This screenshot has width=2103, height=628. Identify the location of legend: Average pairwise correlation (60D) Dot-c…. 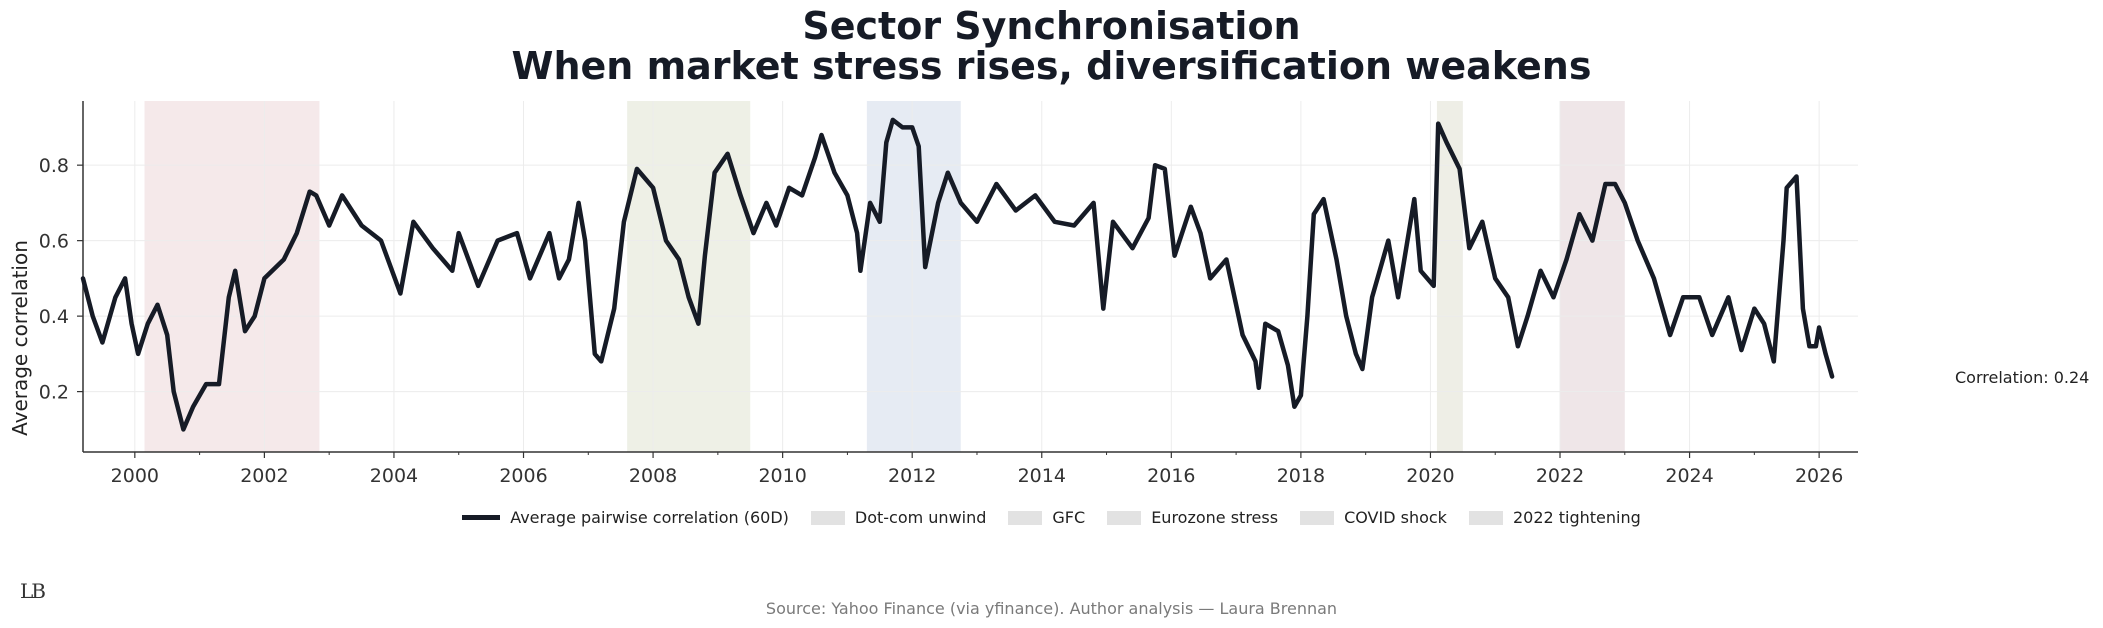
(1051, 517).